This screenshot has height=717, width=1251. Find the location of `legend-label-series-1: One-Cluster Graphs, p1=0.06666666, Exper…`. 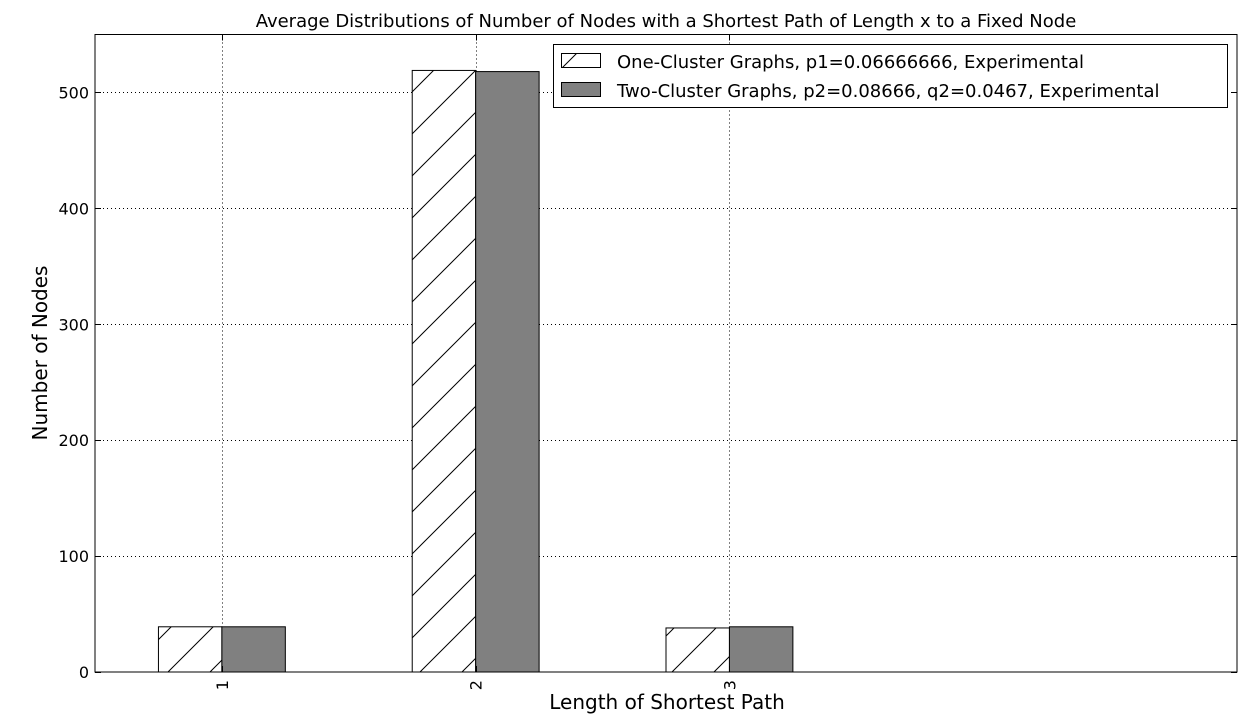

legend-label-series-1: One-Cluster Graphs, p1=0.06666666, Exper… is located at coordinates (850, 62).